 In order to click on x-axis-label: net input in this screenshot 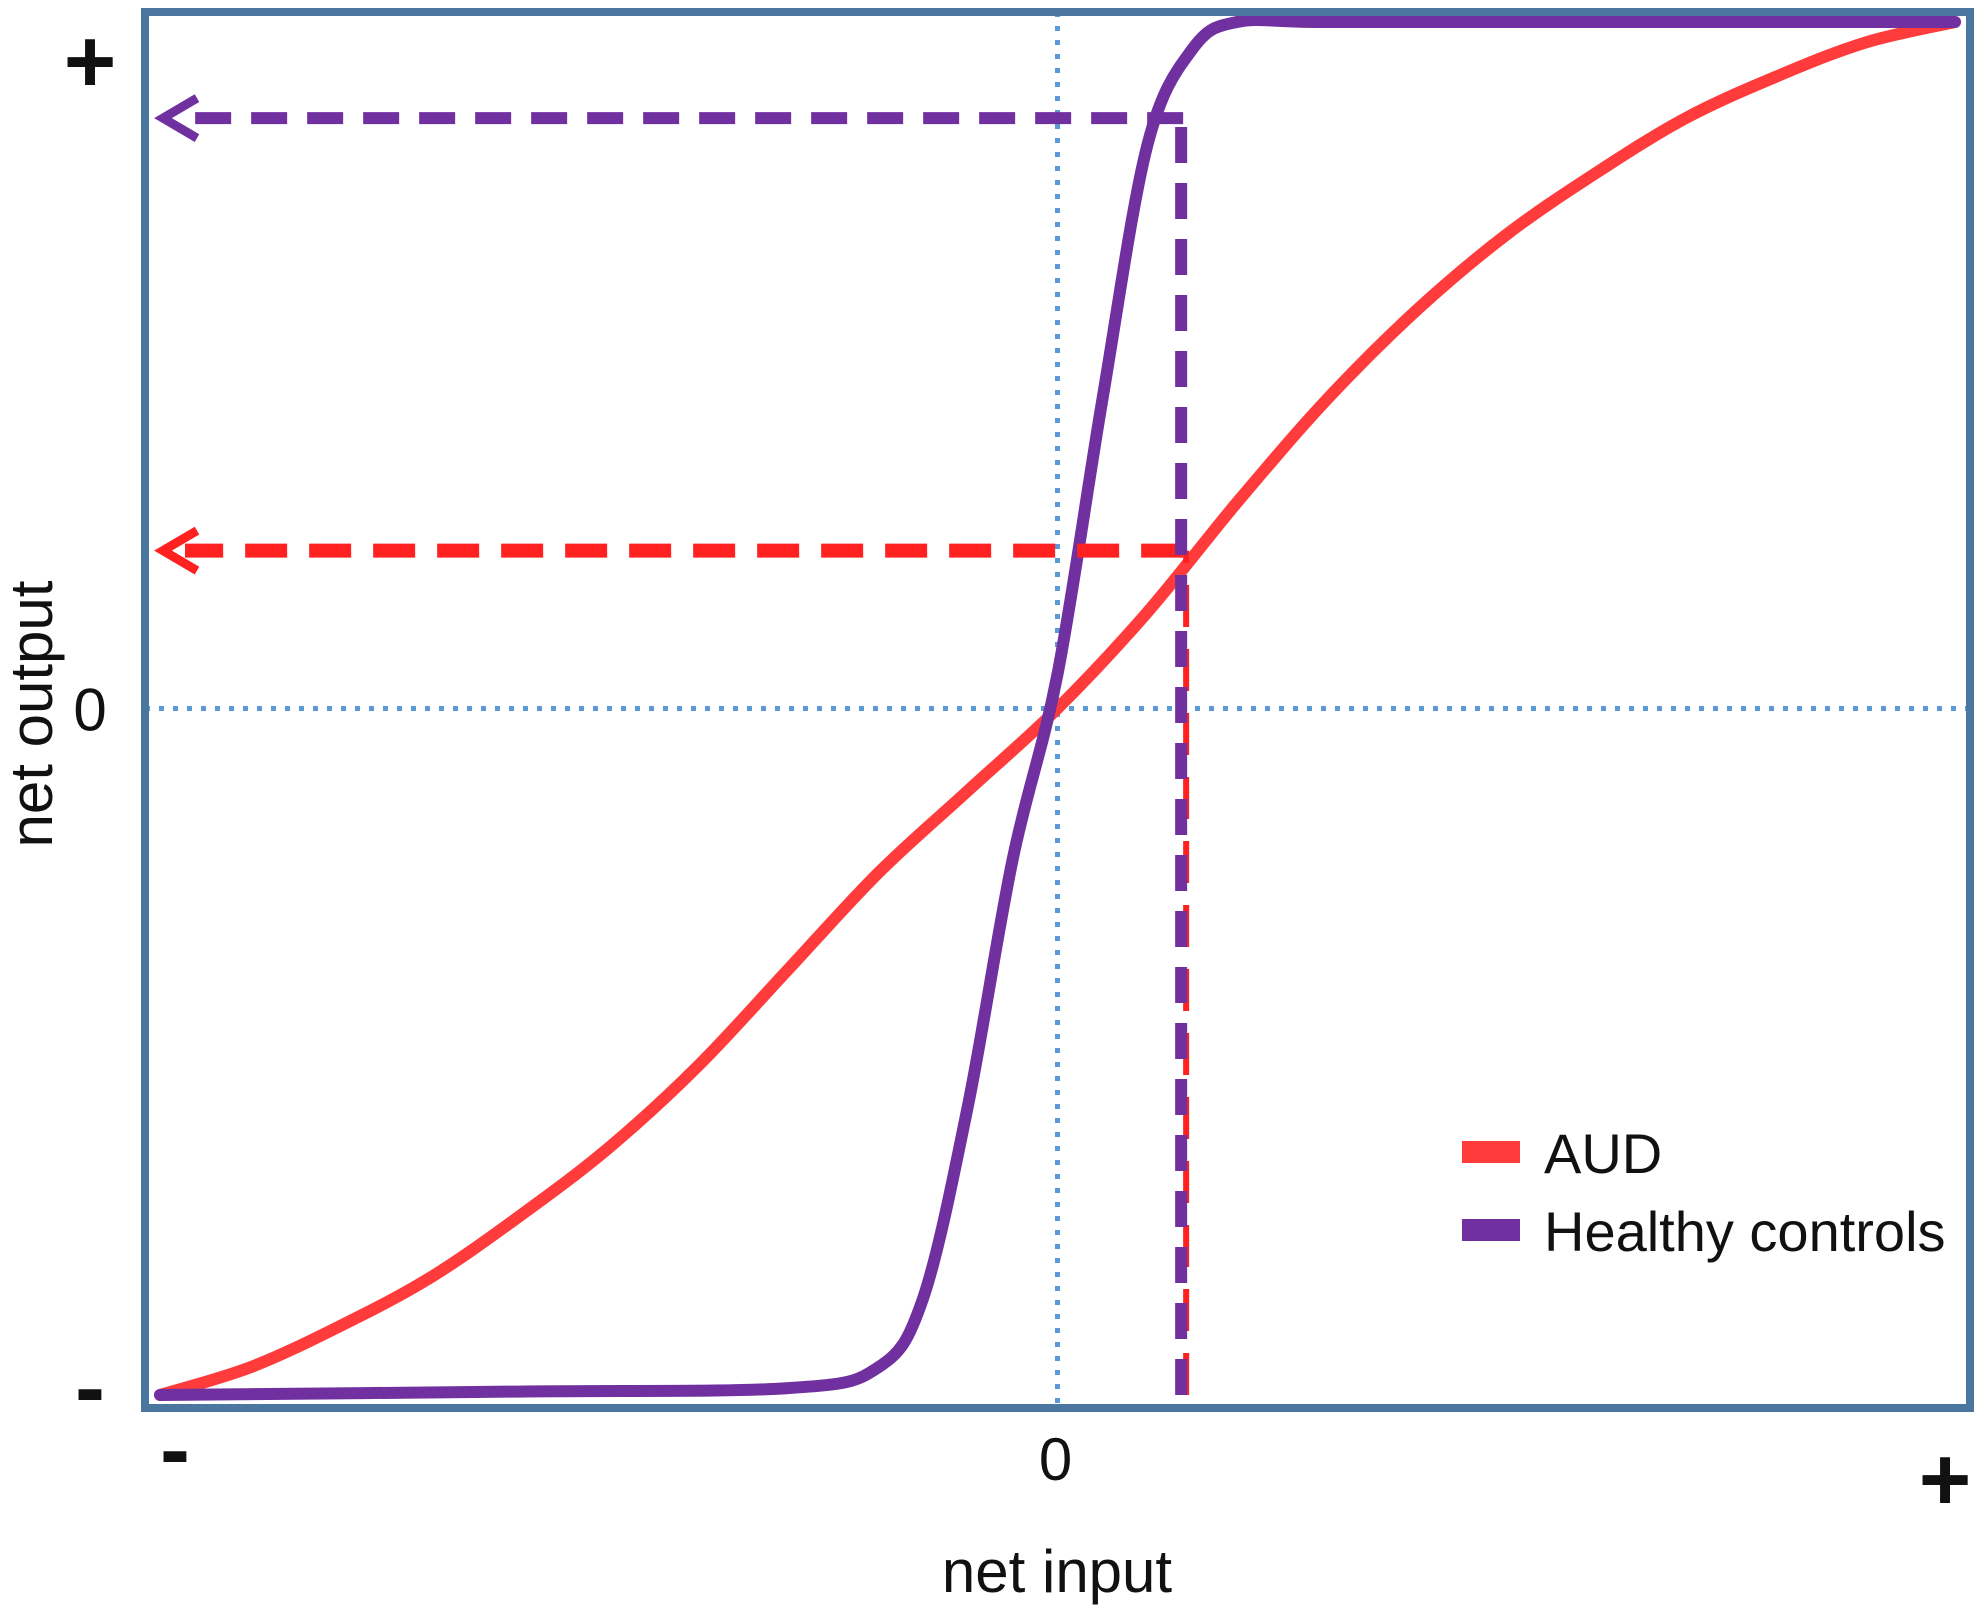, I will do `click(1057, 1571)`.